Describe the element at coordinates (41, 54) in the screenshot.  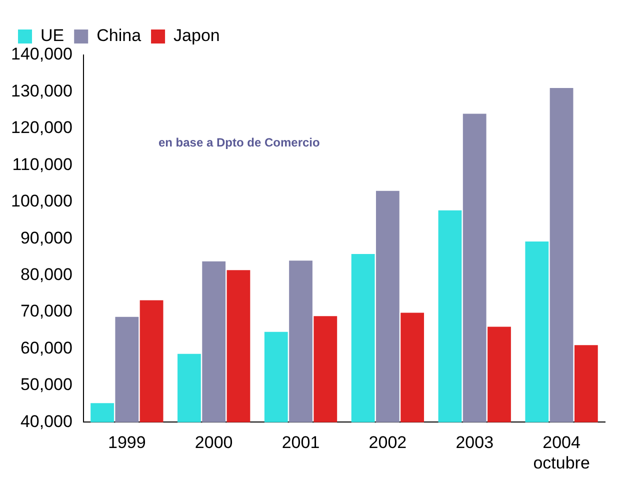
I see `y-tick-label: 140,000` at that location.